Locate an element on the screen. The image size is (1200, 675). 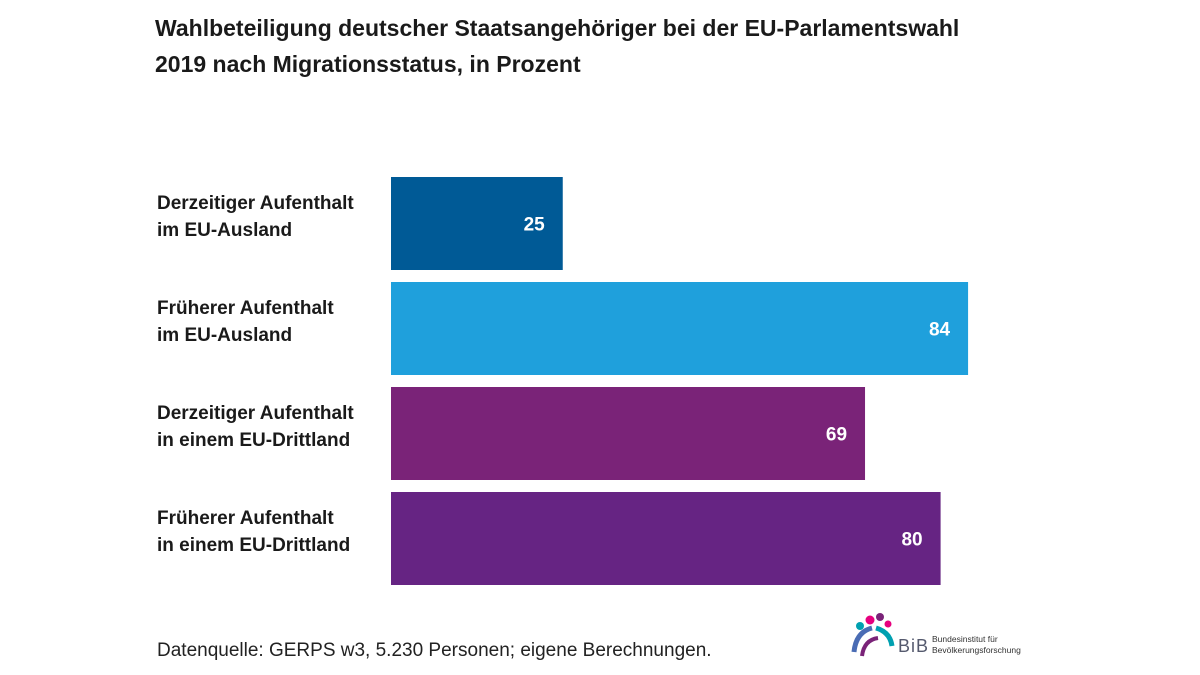
logo-fullname-line-2: Bevölkerungsforschung is located at coordinates (976, 650).